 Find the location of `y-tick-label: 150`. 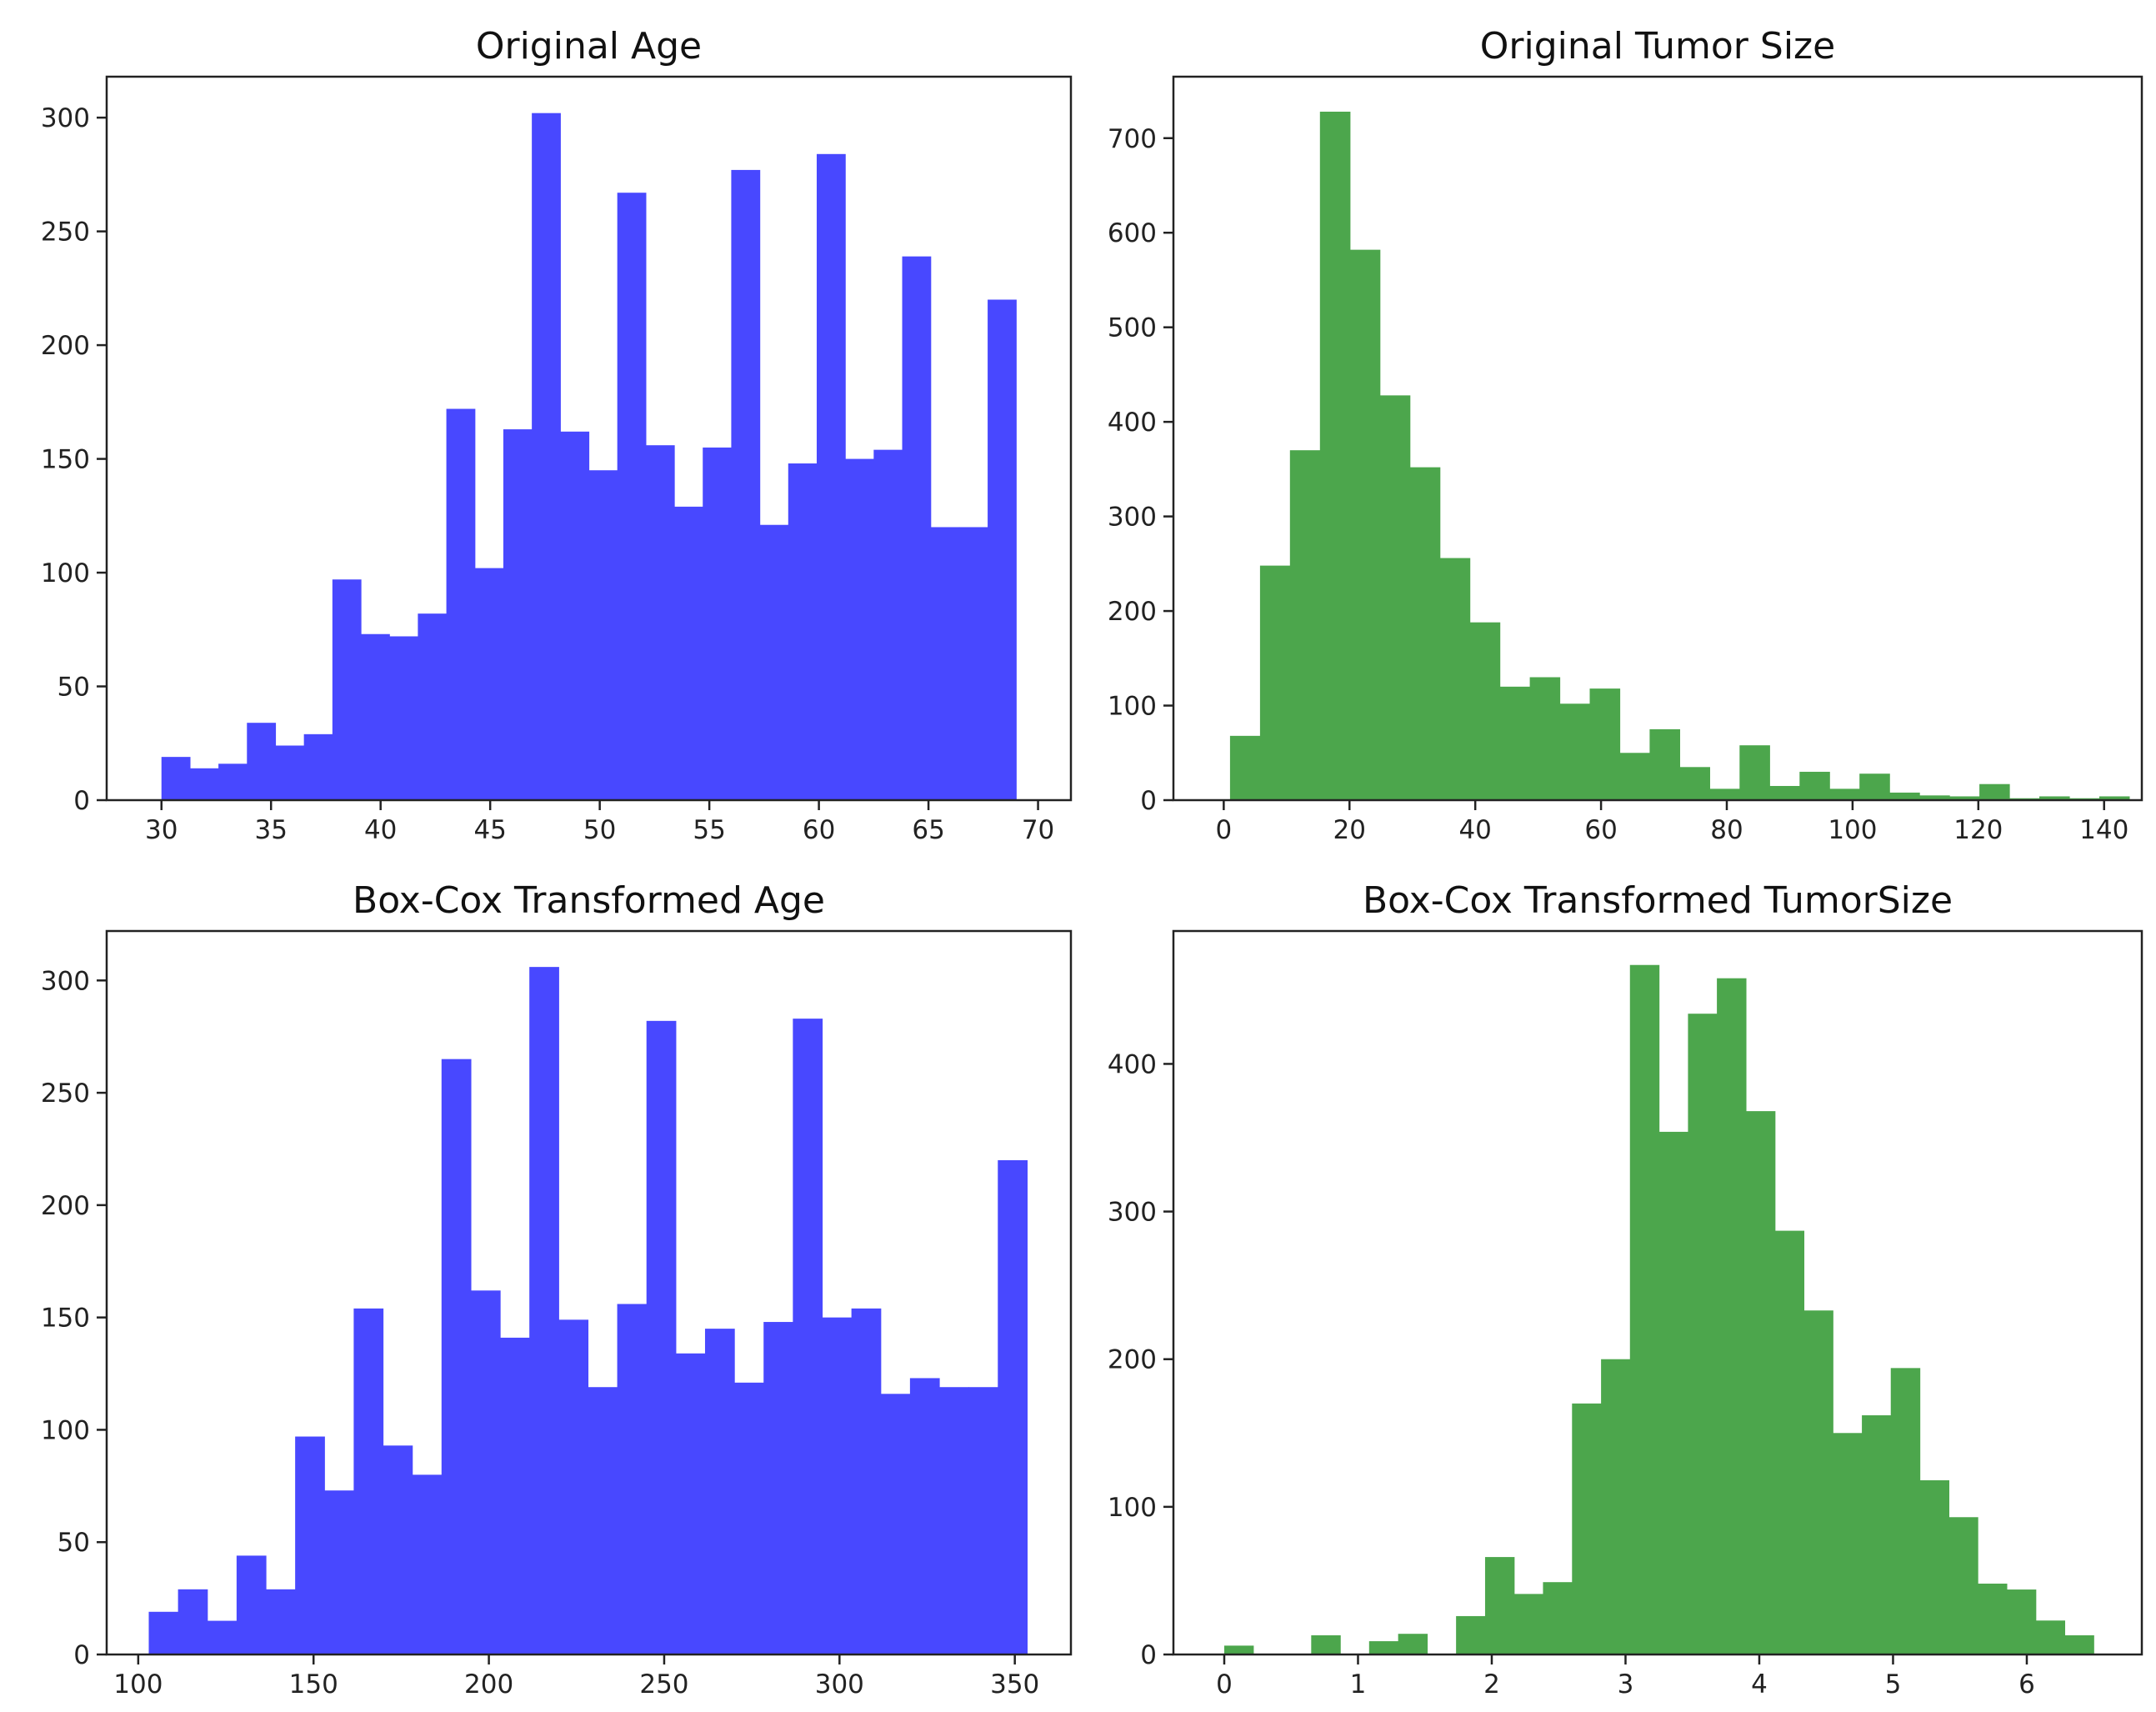

y-tick-label: 150 is located at coordinates (65, 1319).